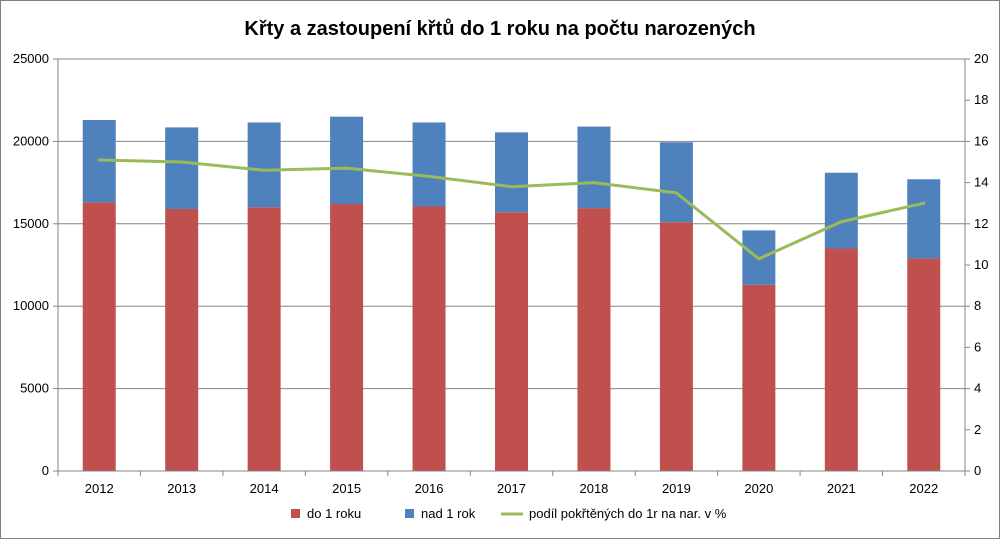 Image resolution: width=1000 pixels, height=539 pixels. Describe the element at coordinates (981, 99) in the screenshot. I see `right-tick-label: 18` at that location.